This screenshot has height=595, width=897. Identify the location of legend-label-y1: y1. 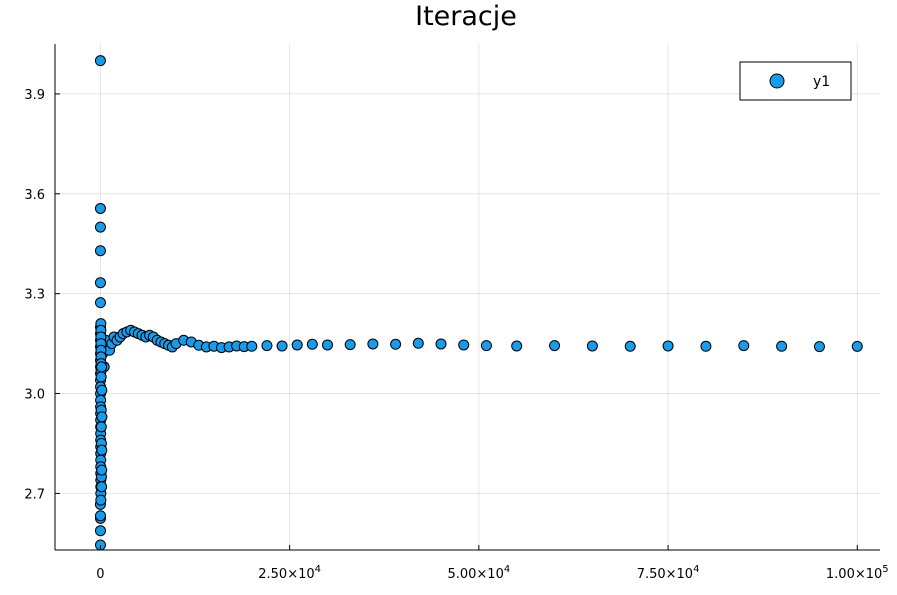
(821, 82).